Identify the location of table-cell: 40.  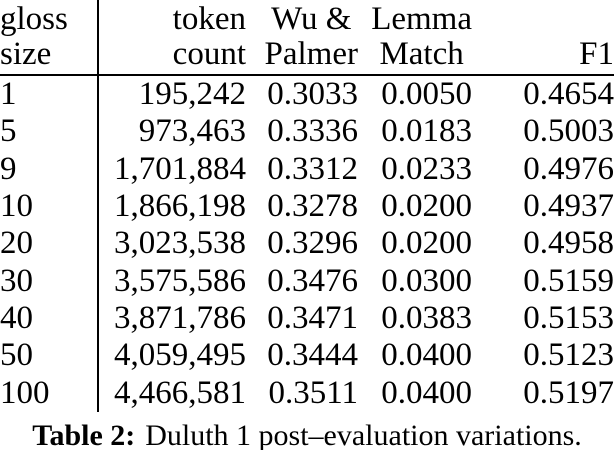
(49, 318).